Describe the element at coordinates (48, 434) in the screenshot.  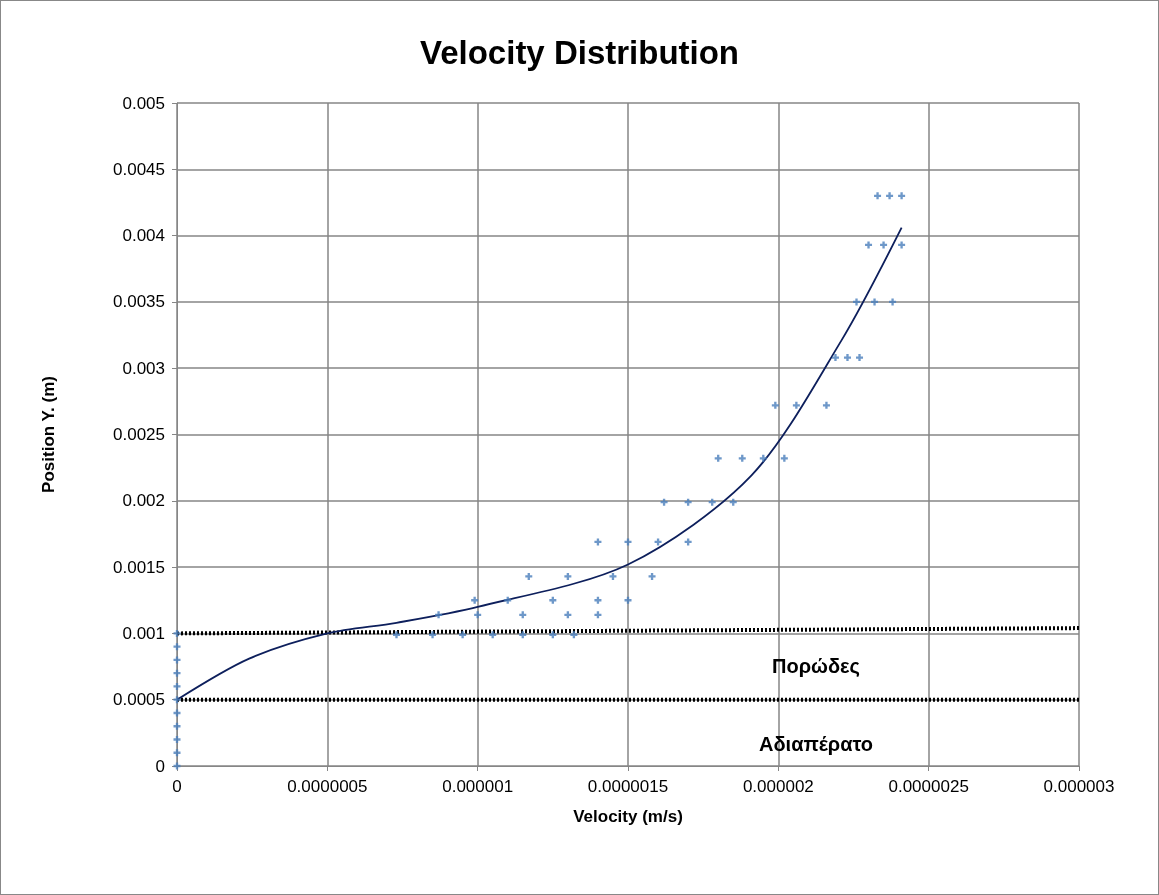
I see `y-axis-title: Position Y. (m)` at that location.